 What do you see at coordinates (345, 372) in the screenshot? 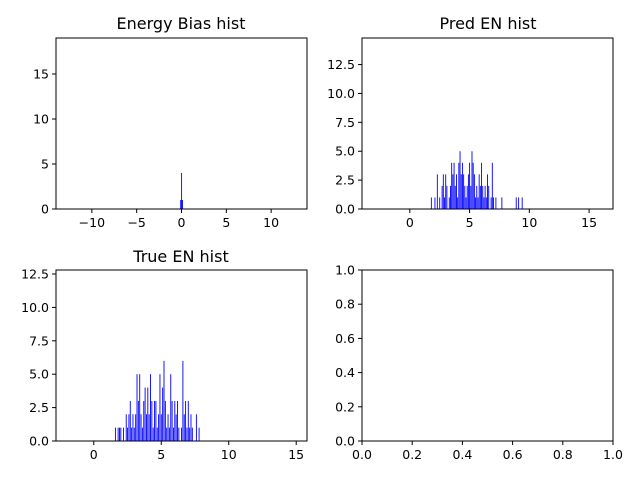
I see `y-tick-label: 0.4` at bounding box center [345, 372].